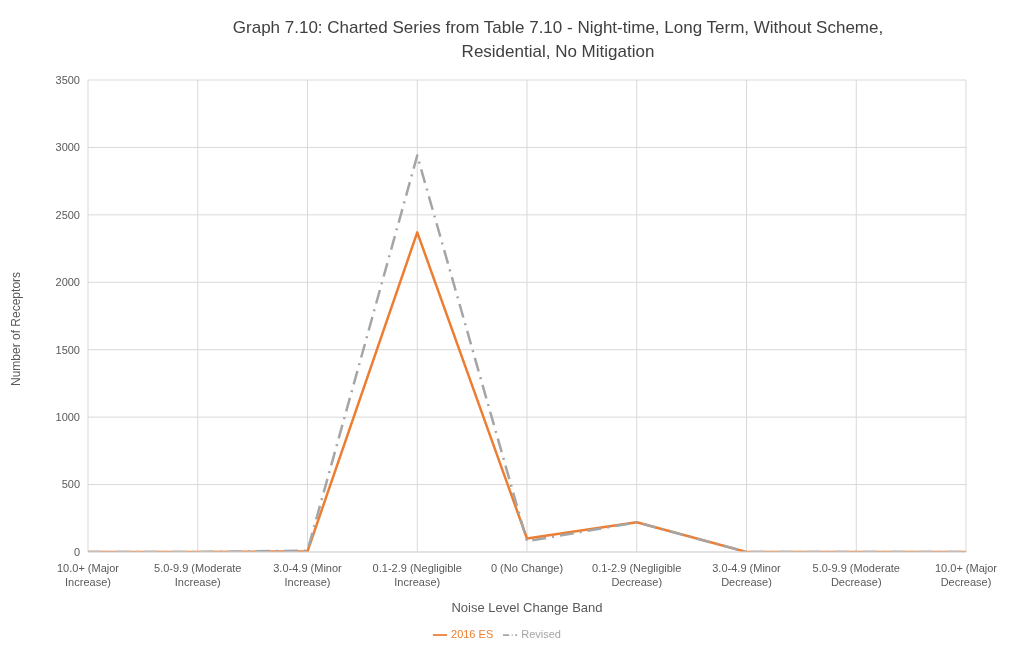  I want to click on x-axis-title: Noise Level Change Band, so click(527, 607).